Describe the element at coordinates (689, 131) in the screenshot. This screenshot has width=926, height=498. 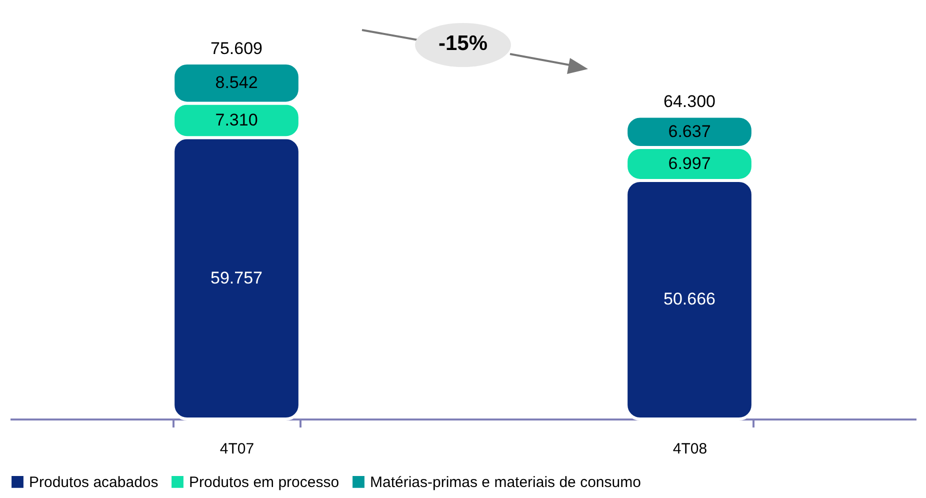
I see `data-label: 6.637` at that location.